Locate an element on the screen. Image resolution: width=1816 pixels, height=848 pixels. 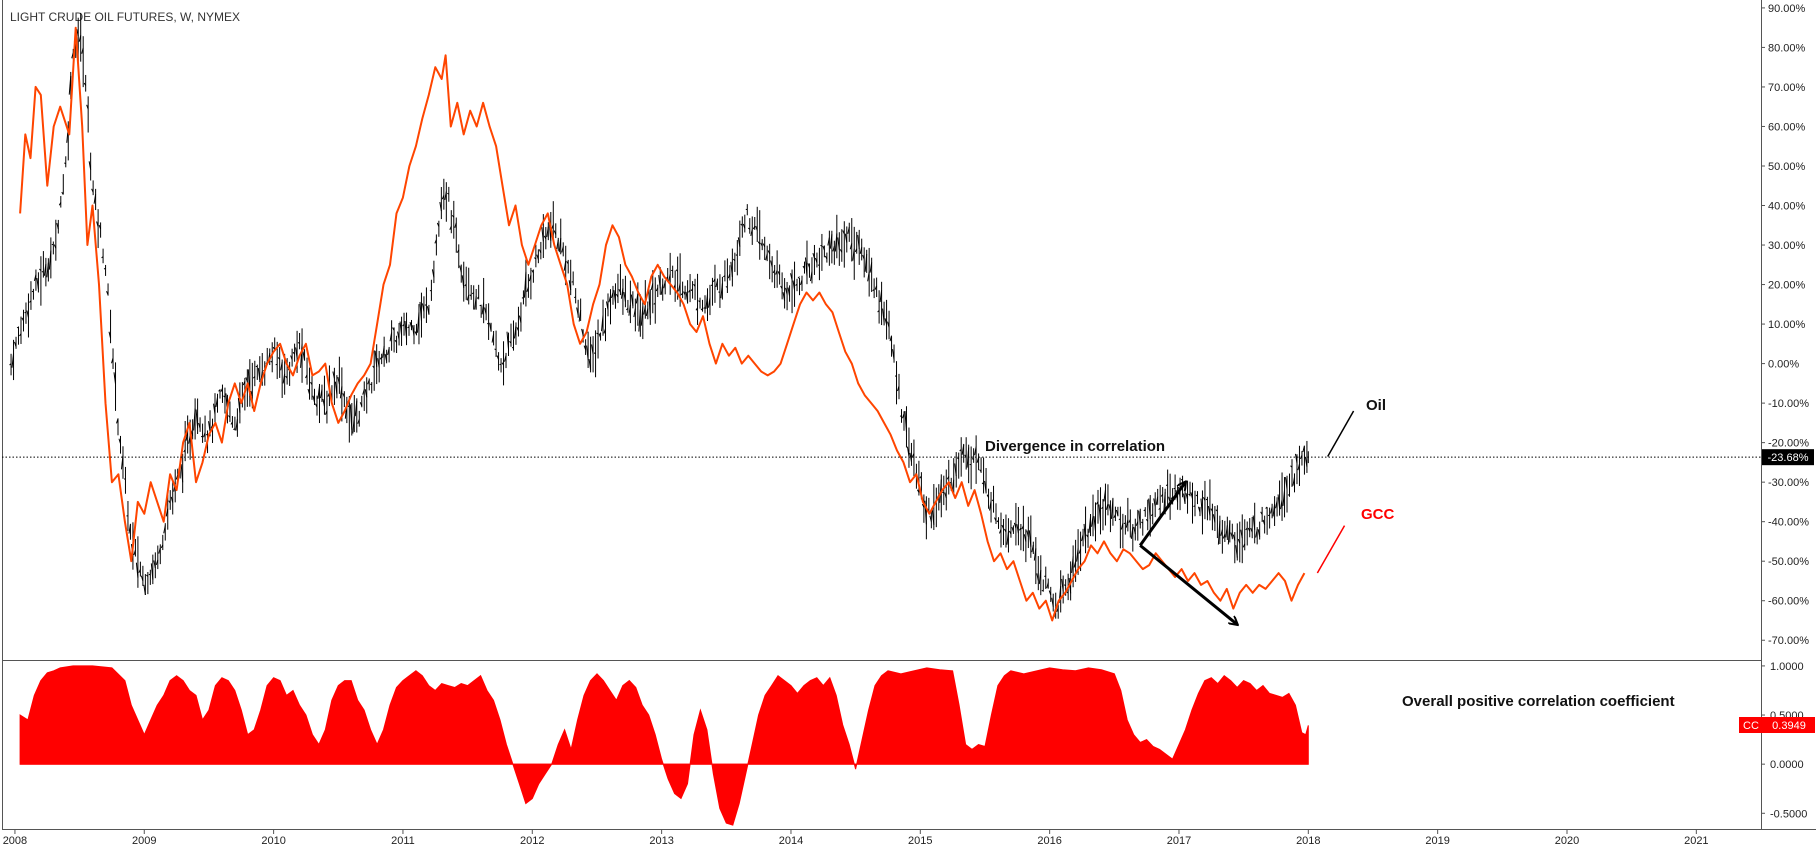
price-axis-tick-label: -10.00% is located at coordinates (1788, 404).